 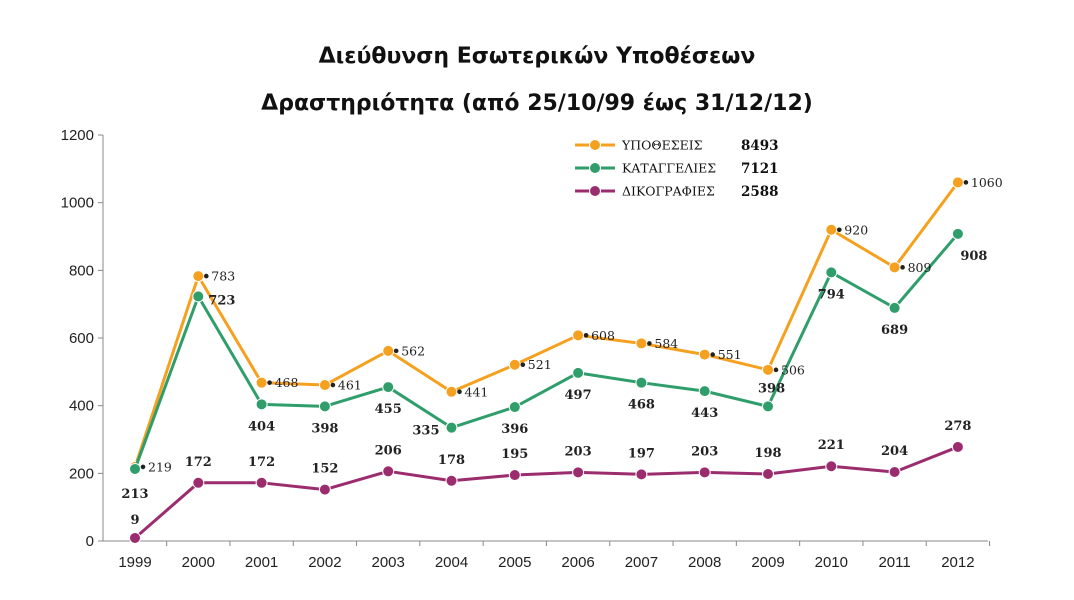 I want to click on data-label: 9, so click(x=134, y=520).